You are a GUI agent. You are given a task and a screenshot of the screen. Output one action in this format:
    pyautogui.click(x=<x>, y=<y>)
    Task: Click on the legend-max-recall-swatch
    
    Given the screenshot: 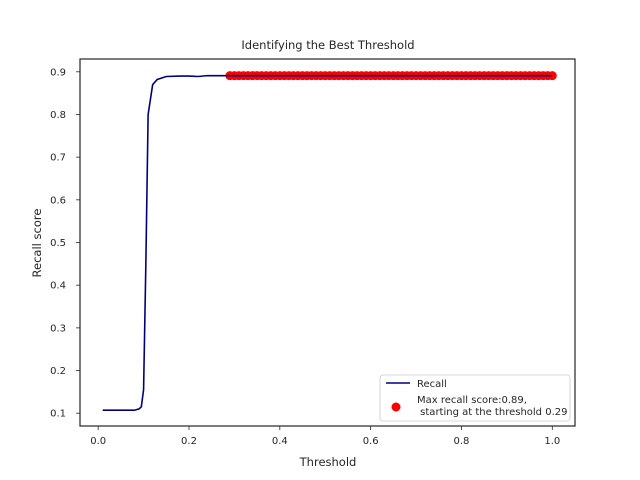 What is the action you would take?
    pyautogui.click(x=396, y=407)
    